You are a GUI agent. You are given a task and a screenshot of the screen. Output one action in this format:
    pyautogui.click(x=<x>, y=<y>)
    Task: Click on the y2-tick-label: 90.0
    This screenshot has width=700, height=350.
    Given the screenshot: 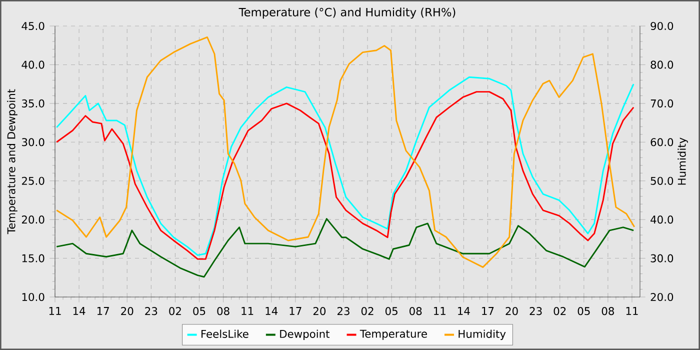 What is the action you would take?
    pyautogui.click(x=662, y=26)
    